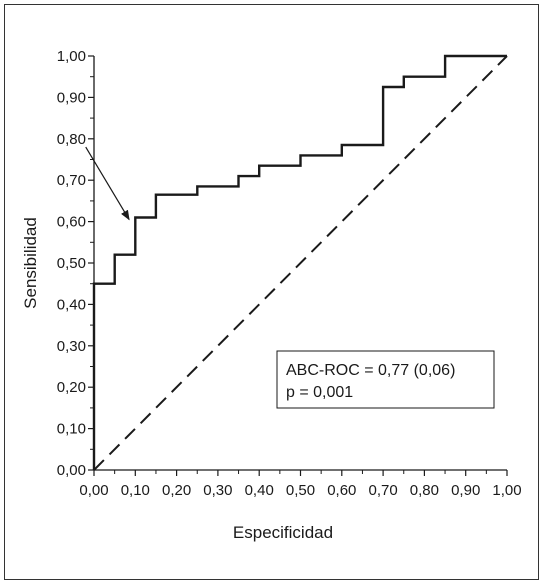  Describe the element at coordinates (319, 392) in the screenshot. I see `annotation-p-text: p = 0,001` at that location.